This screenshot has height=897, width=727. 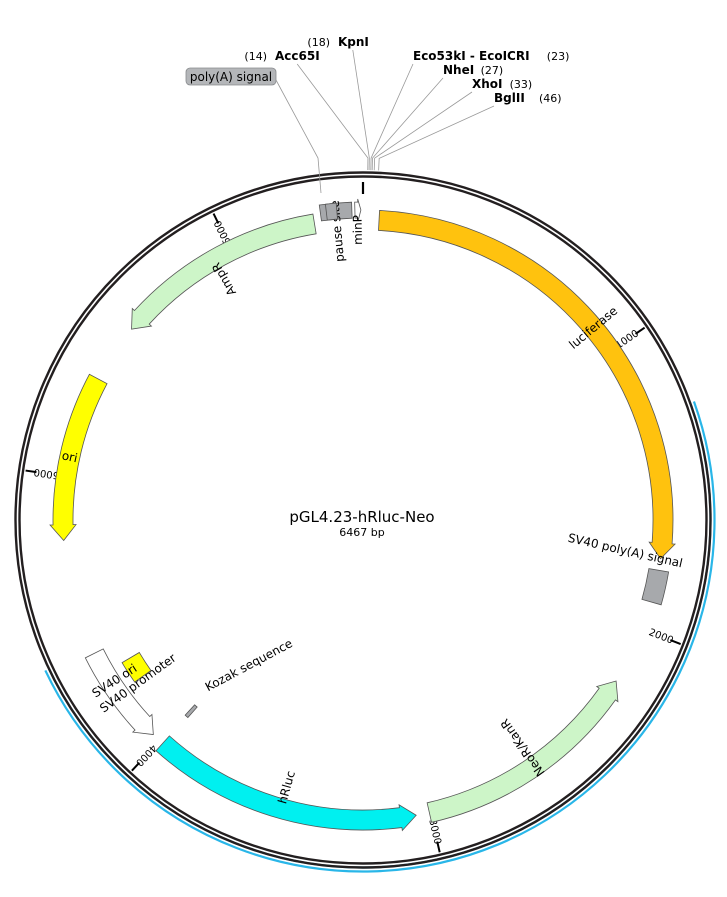 I want to click on site-line-bglii, so click(x=436, y=138).